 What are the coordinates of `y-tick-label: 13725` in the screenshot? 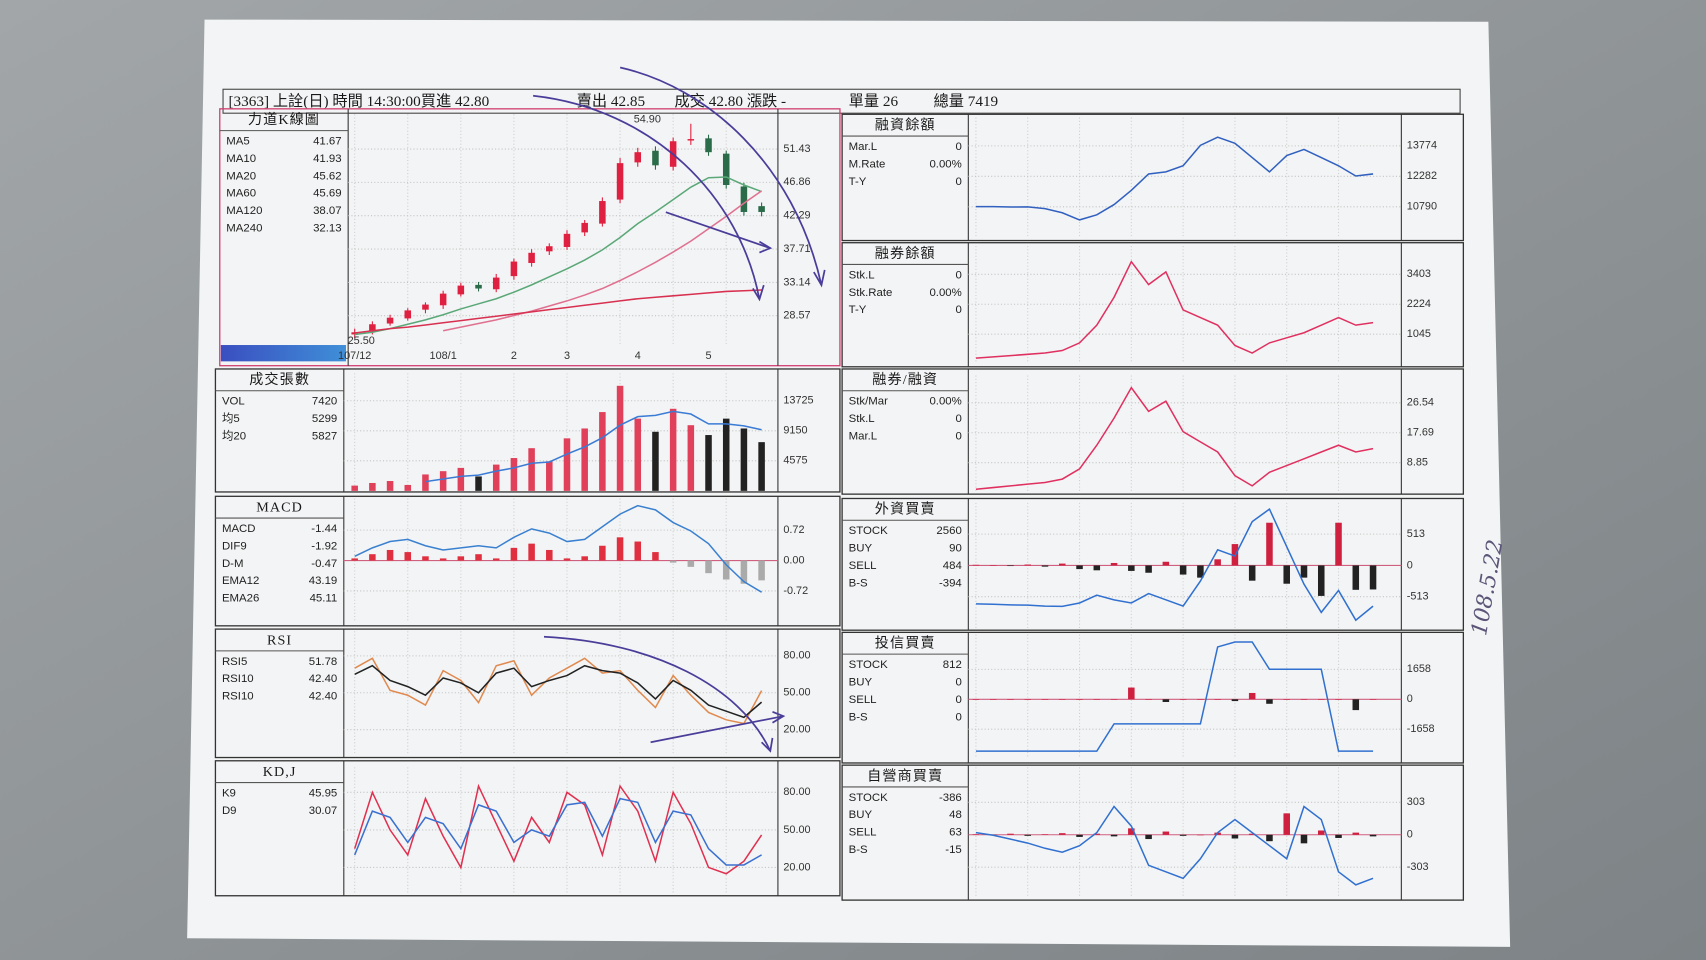 It's located at (798, 401).